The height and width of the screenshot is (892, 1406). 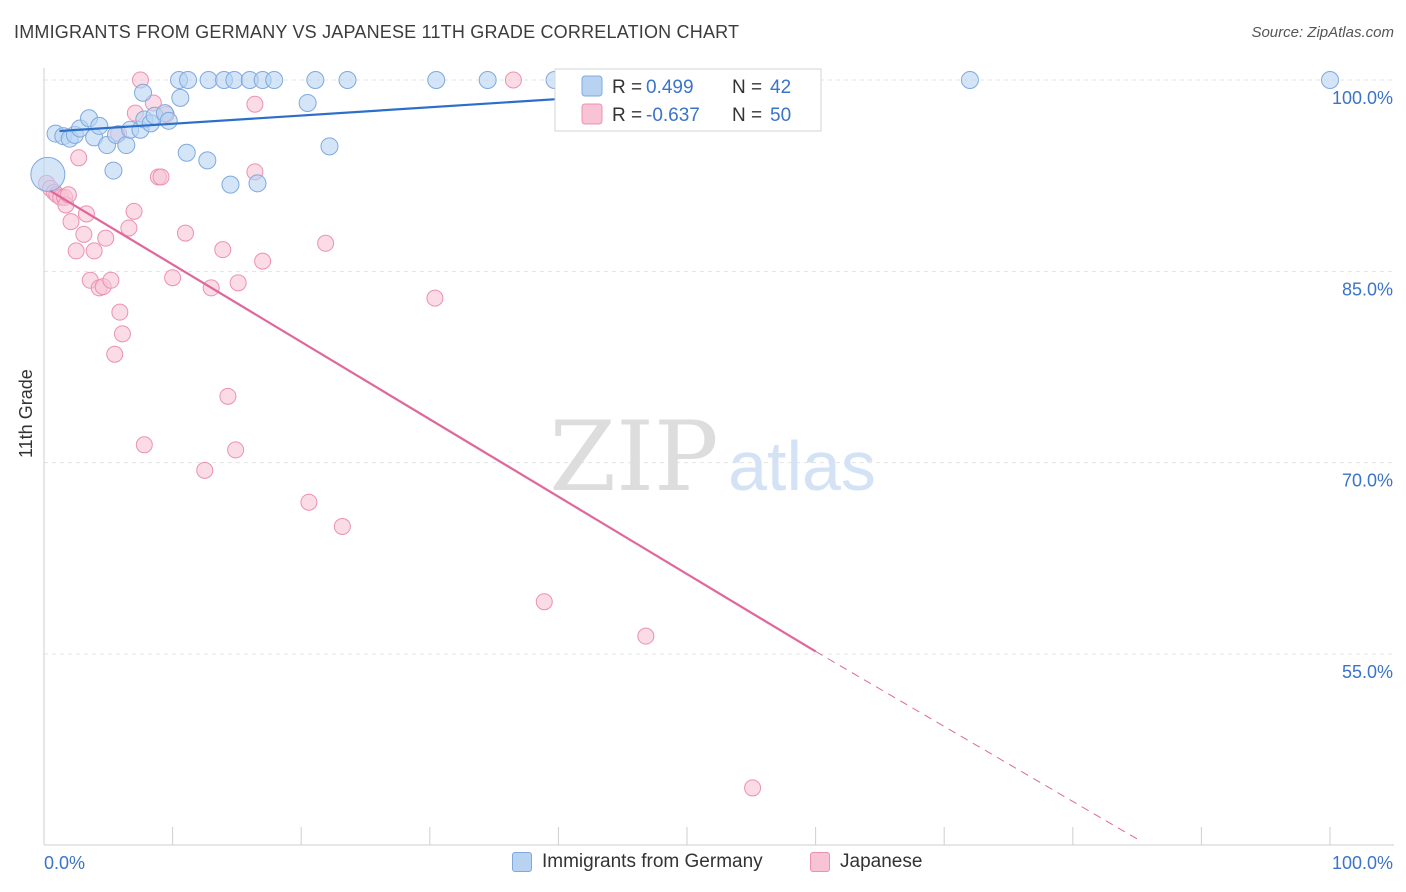 I want to click on legend-r-label-0: R =, so click(x=627, y=87).